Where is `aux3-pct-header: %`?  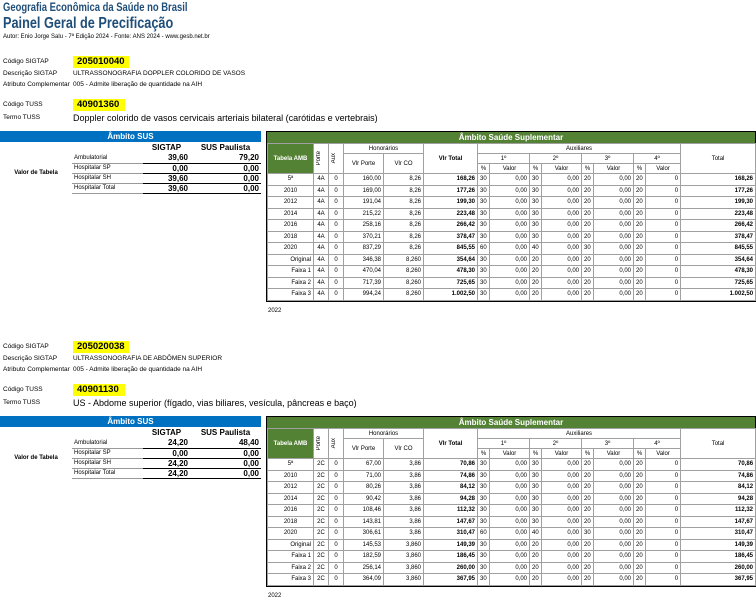
aux3-pct-header: % is located at coordinates (588, 453).